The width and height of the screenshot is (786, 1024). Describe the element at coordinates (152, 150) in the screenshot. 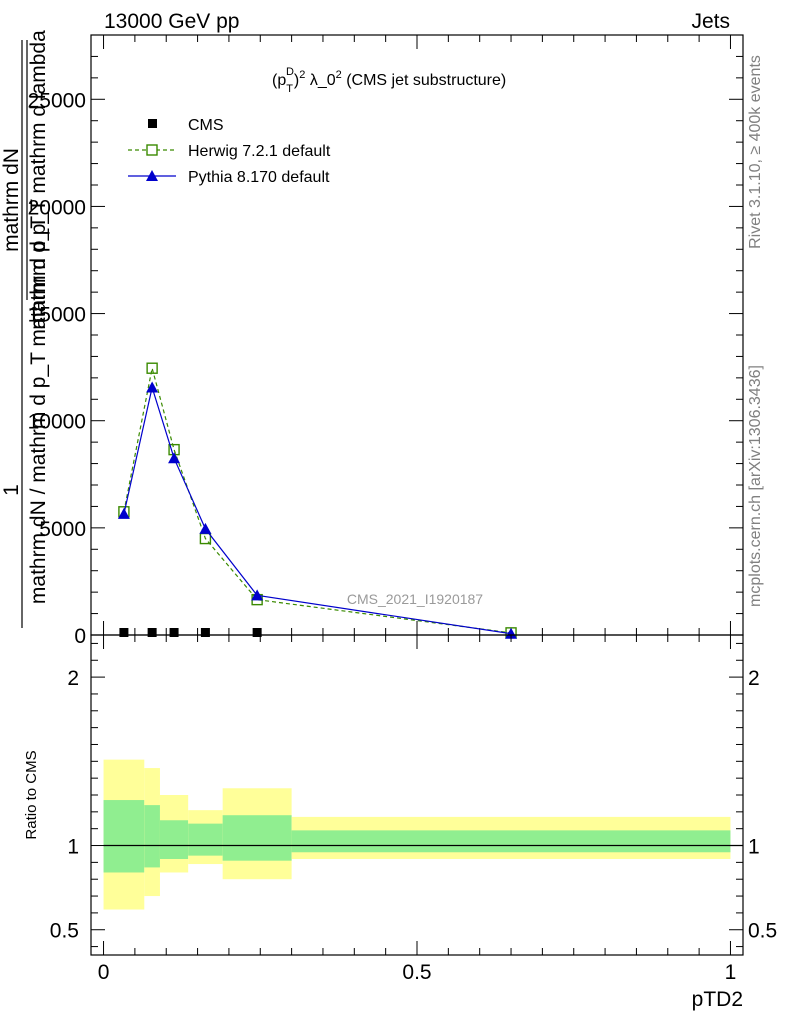

I see `legend-marker-herwig` at that location.